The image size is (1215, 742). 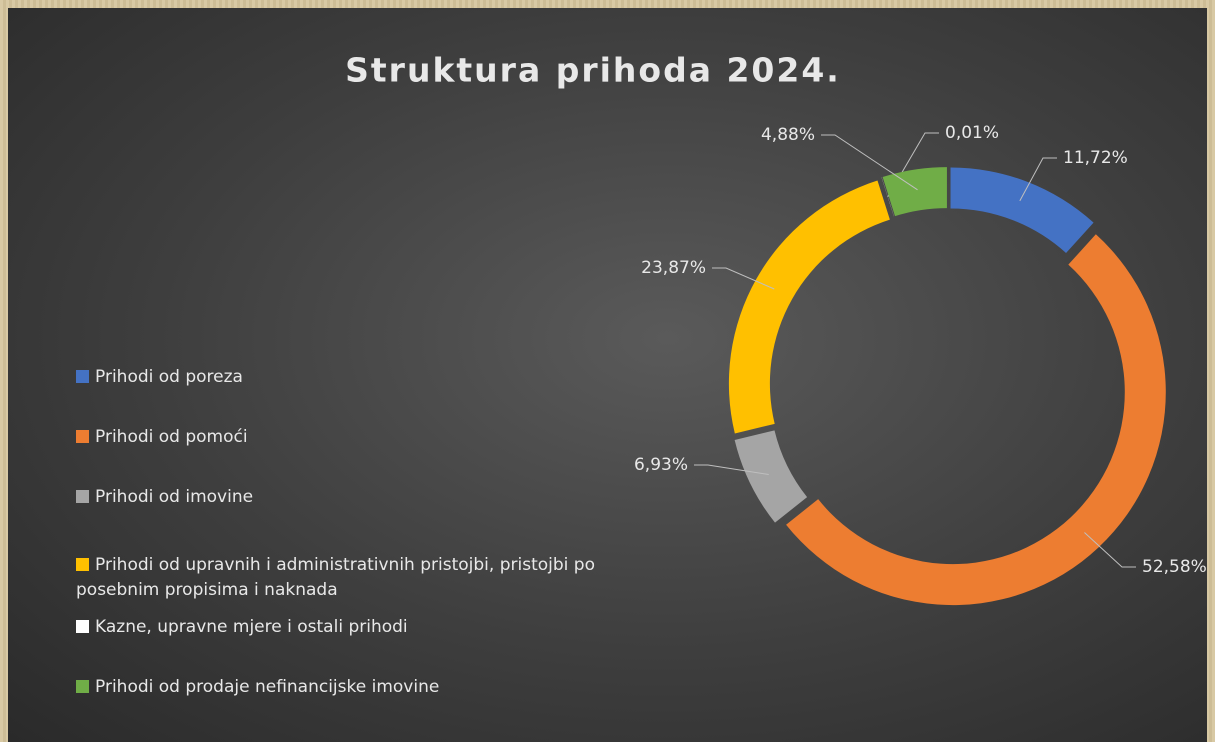 I want to click on legend-label: Kazne, upravne mjere i ostali prihodi, so click(x=251, y=627).